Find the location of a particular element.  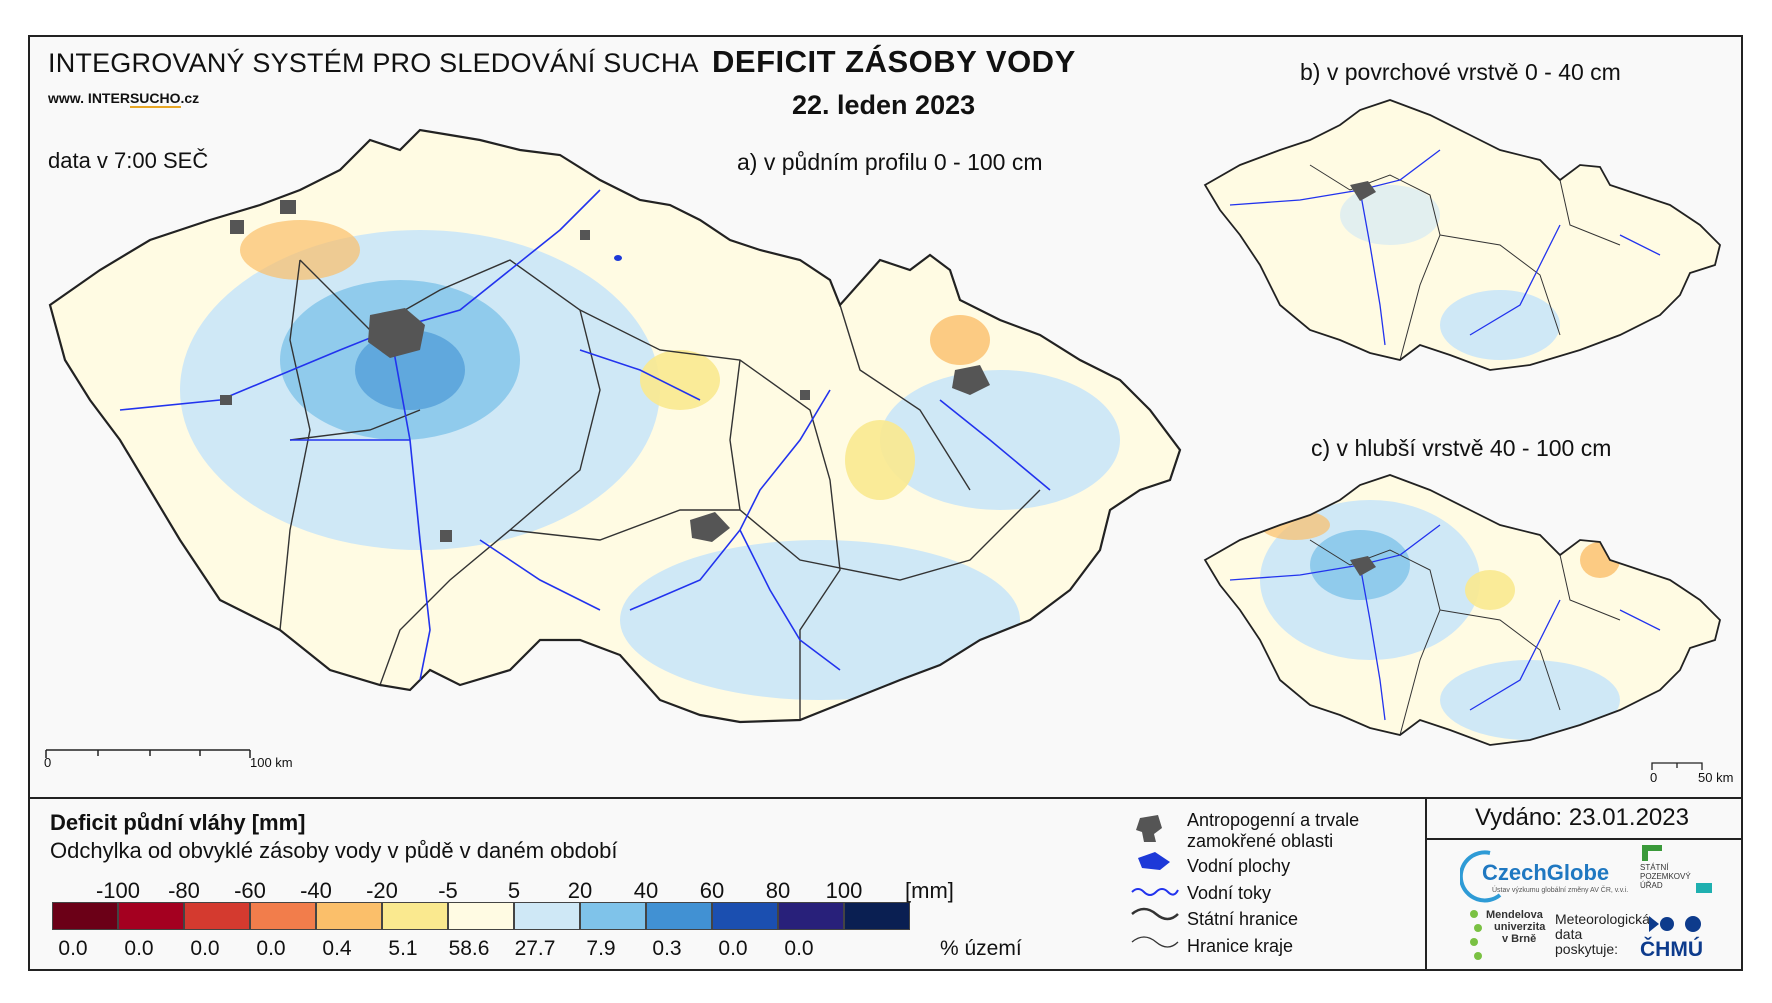

legend-break-label: -40 is located at coordinates (316, 890).